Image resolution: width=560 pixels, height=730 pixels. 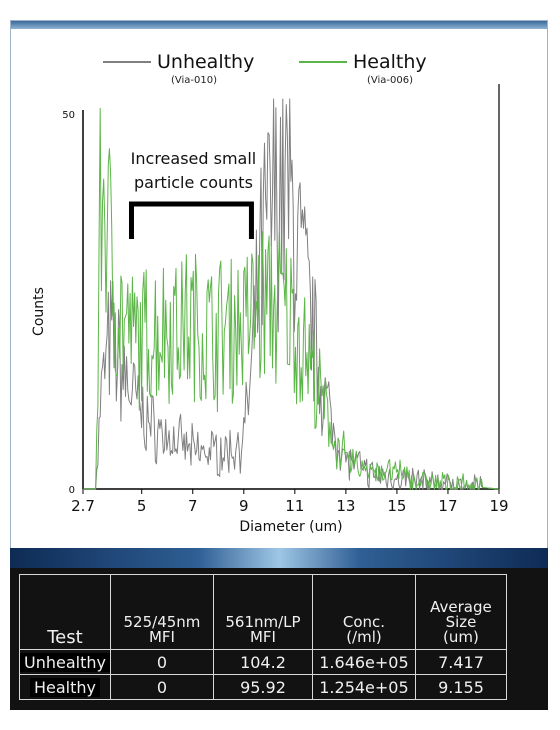 I want to click on cell-test: Unhealthy, so click(x=65, y=662).